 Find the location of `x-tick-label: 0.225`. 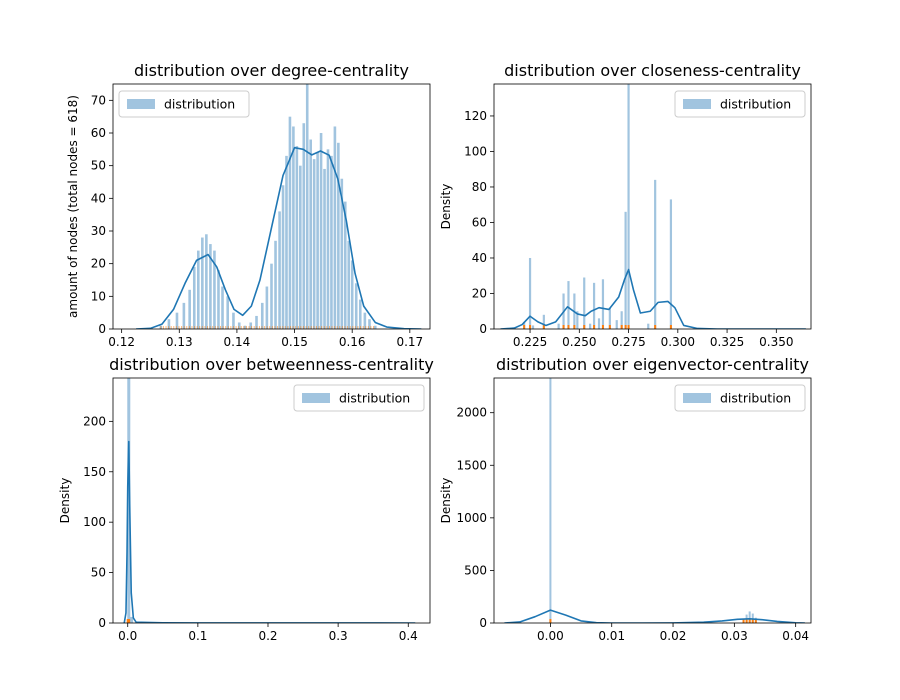

x-tick-label: 0.225 is located at coordinates (530, 342).